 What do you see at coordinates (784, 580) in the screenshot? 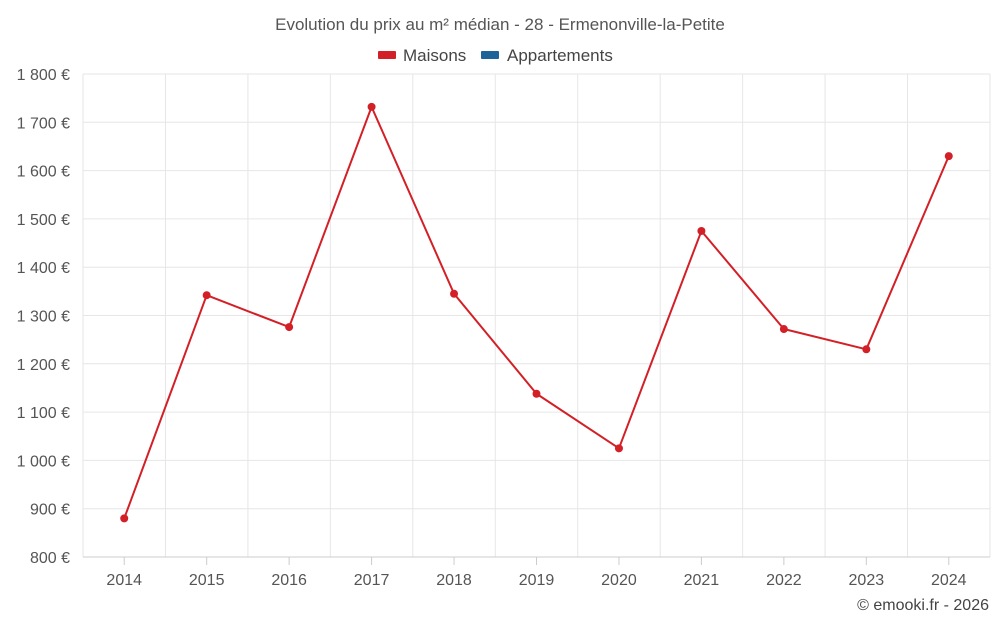
I see `x-tick-label: 2022` at bounding box center [784, 580].